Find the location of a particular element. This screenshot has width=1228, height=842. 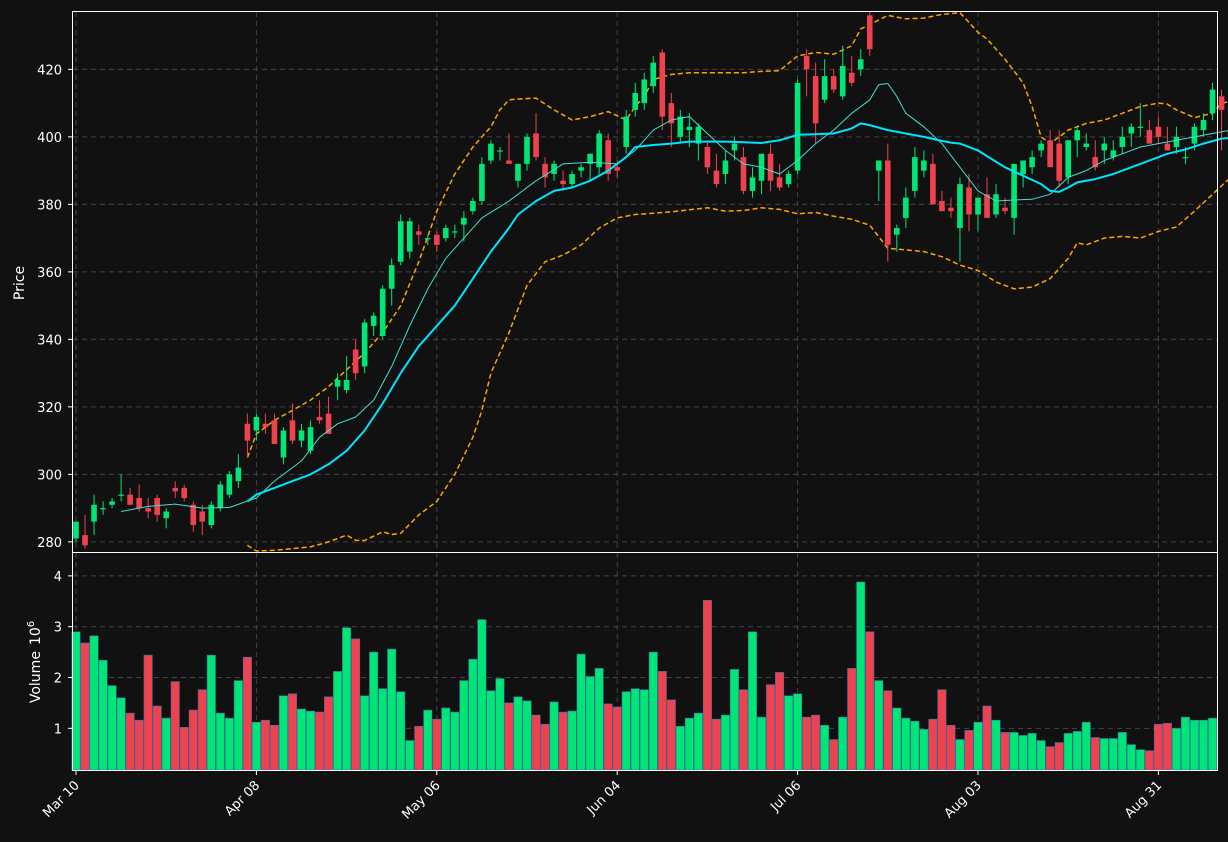

price-tick-label: 380 is located at coordinates (49, 205).